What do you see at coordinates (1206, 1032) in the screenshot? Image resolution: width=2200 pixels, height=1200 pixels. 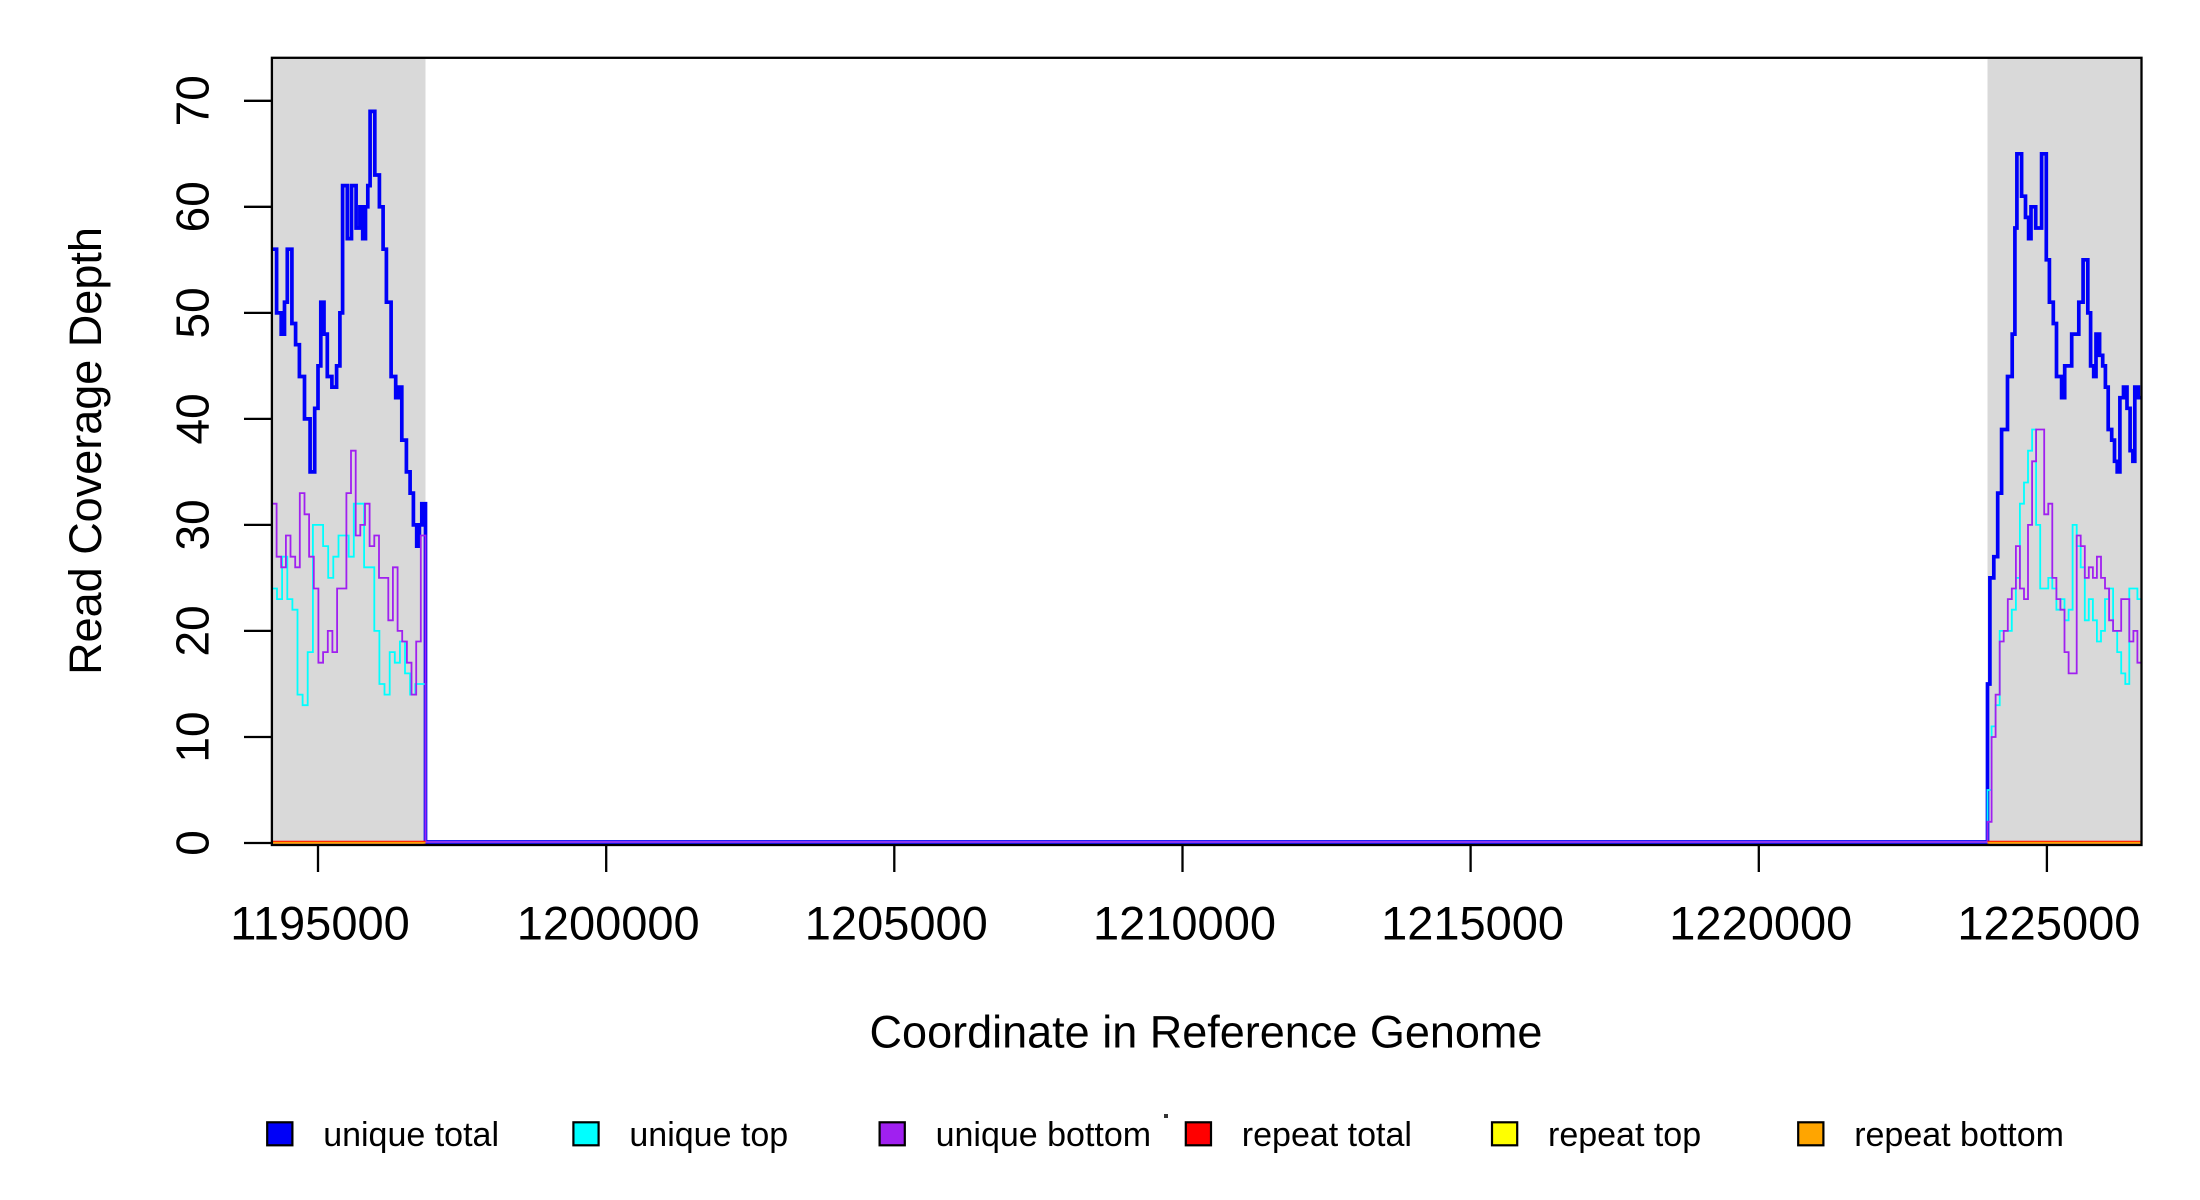 I see `svg-text: Coordinate in Reference Genome` at bounding box center [1206, 1032].